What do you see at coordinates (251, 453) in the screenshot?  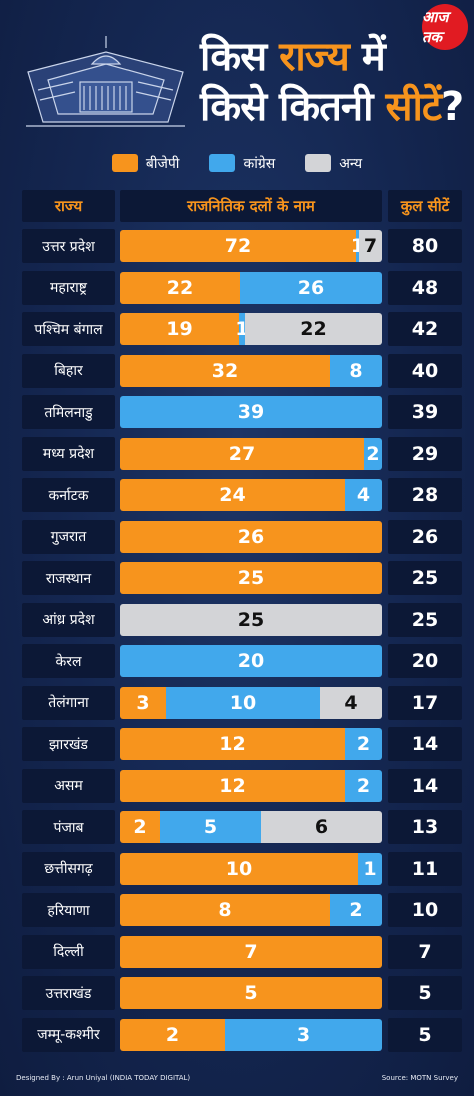 I see `stacked-bar: 27 2` at bounding box center [251, 453].